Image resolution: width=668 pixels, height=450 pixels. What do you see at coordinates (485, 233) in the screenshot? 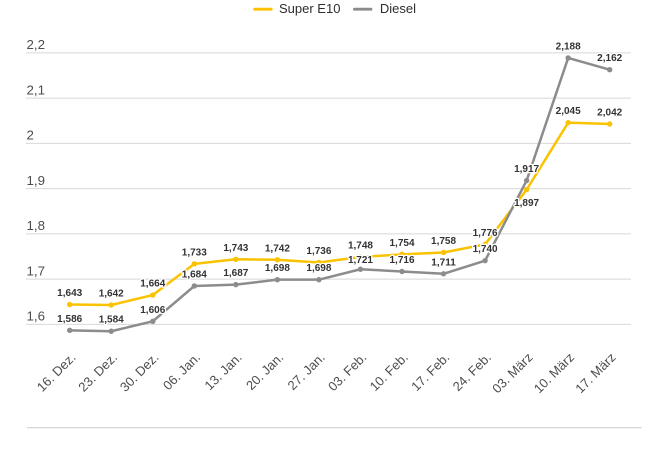
I see `svg-text: 1,776` at bounding box center [485, 233].